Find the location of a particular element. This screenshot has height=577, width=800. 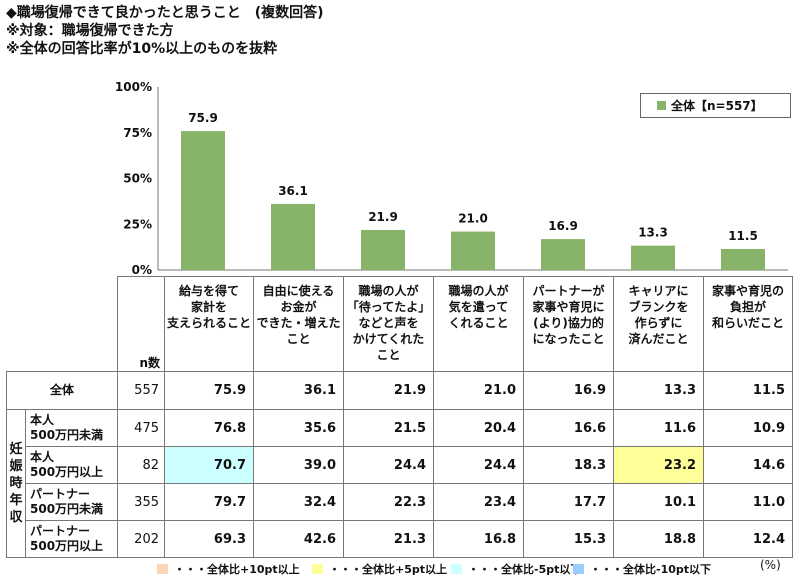

n-header: n数 is located at coordinates (141, 324).